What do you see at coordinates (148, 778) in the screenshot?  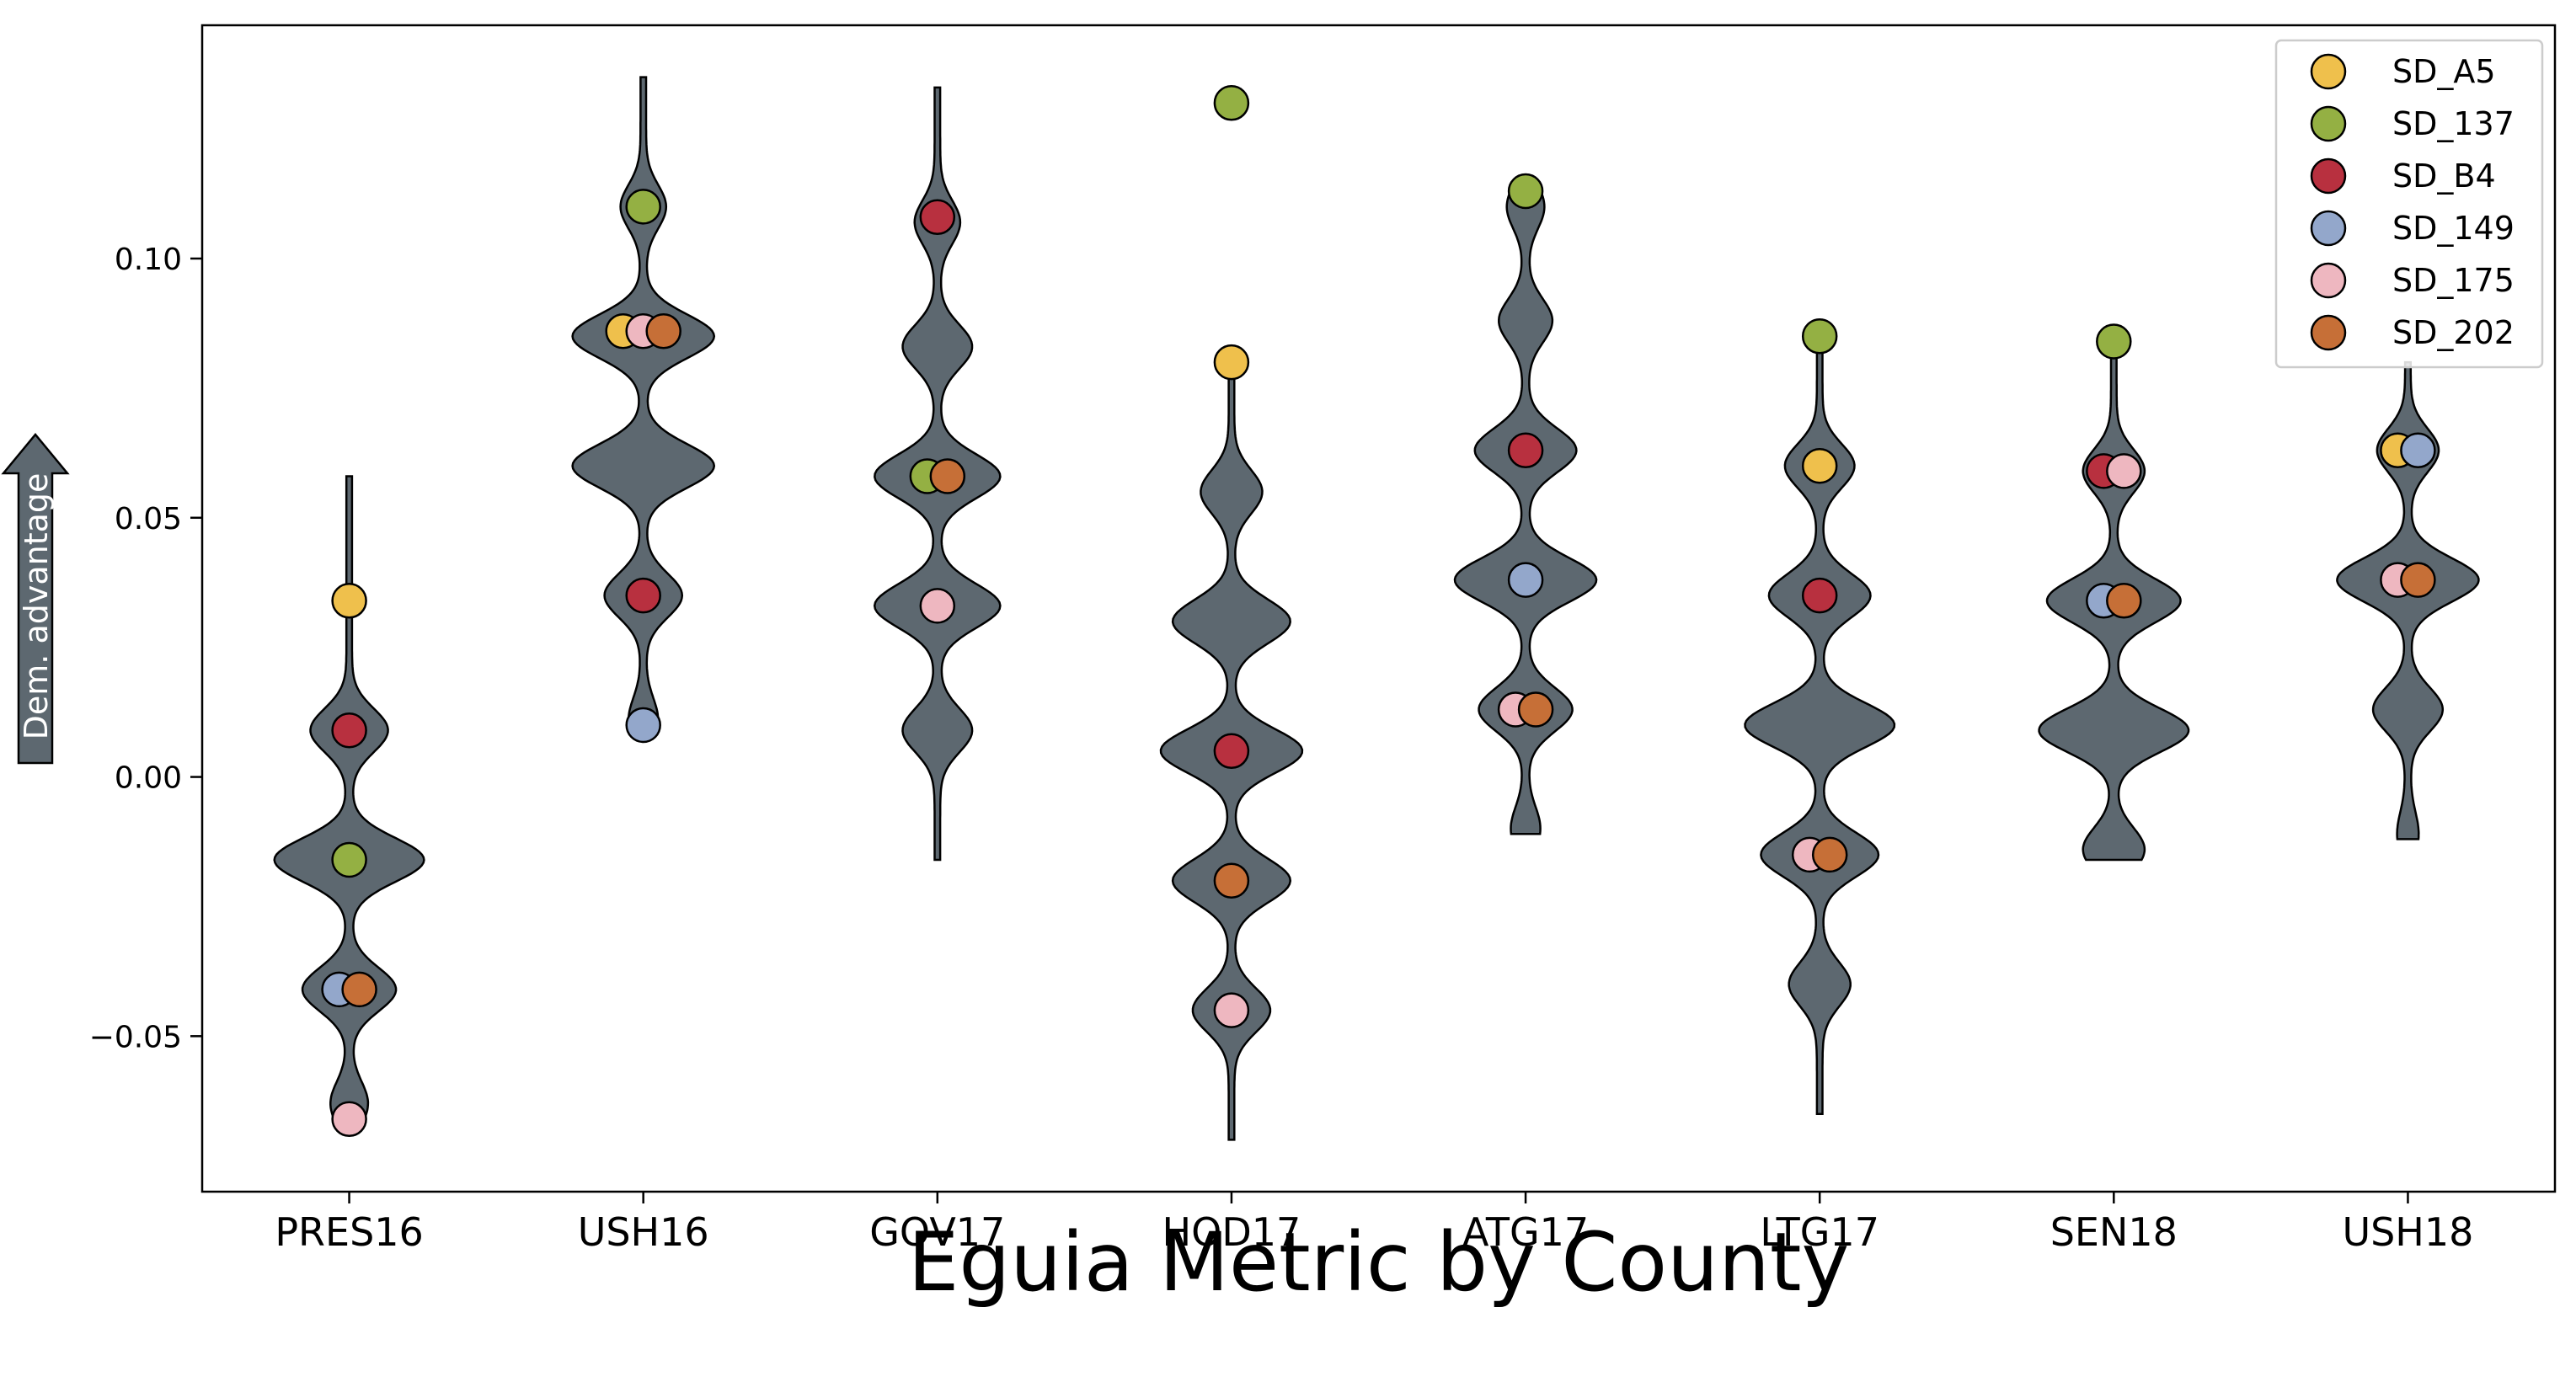 I see `y-tick-label: 0.00` at bounding box center [148, 778].